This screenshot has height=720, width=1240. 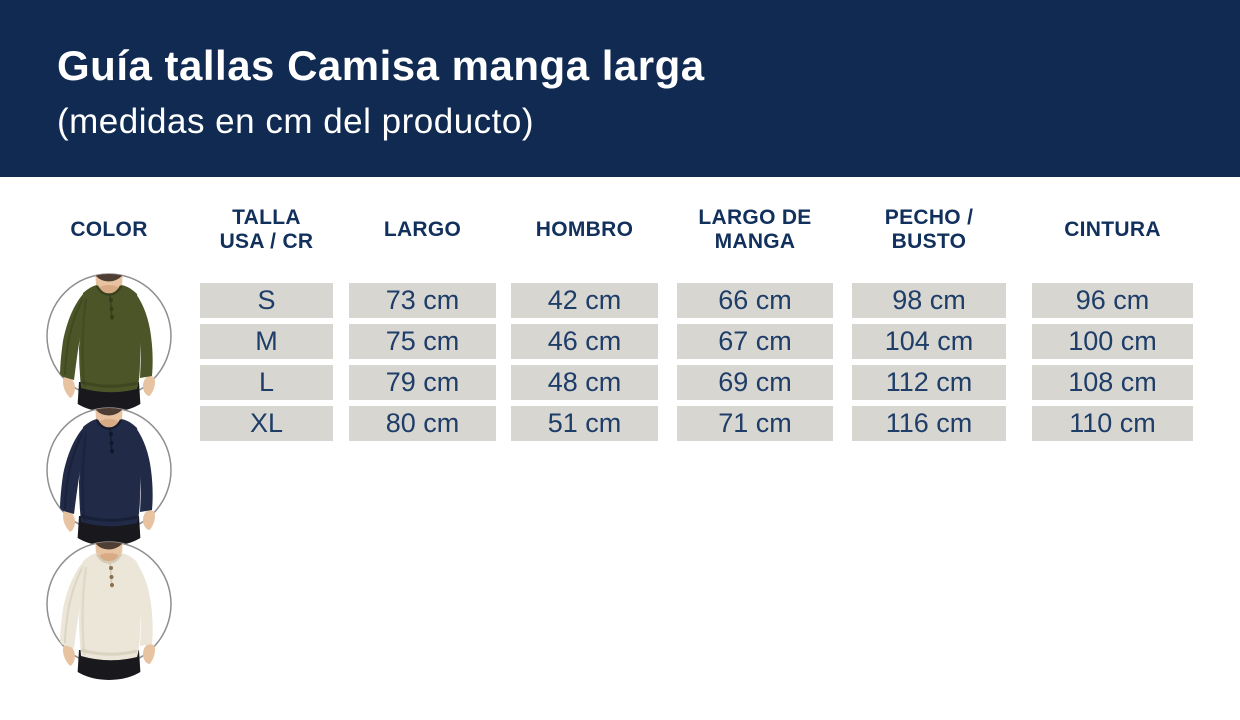 I want to click on measure-cell: 67 cm, so click(x=755, y=341).